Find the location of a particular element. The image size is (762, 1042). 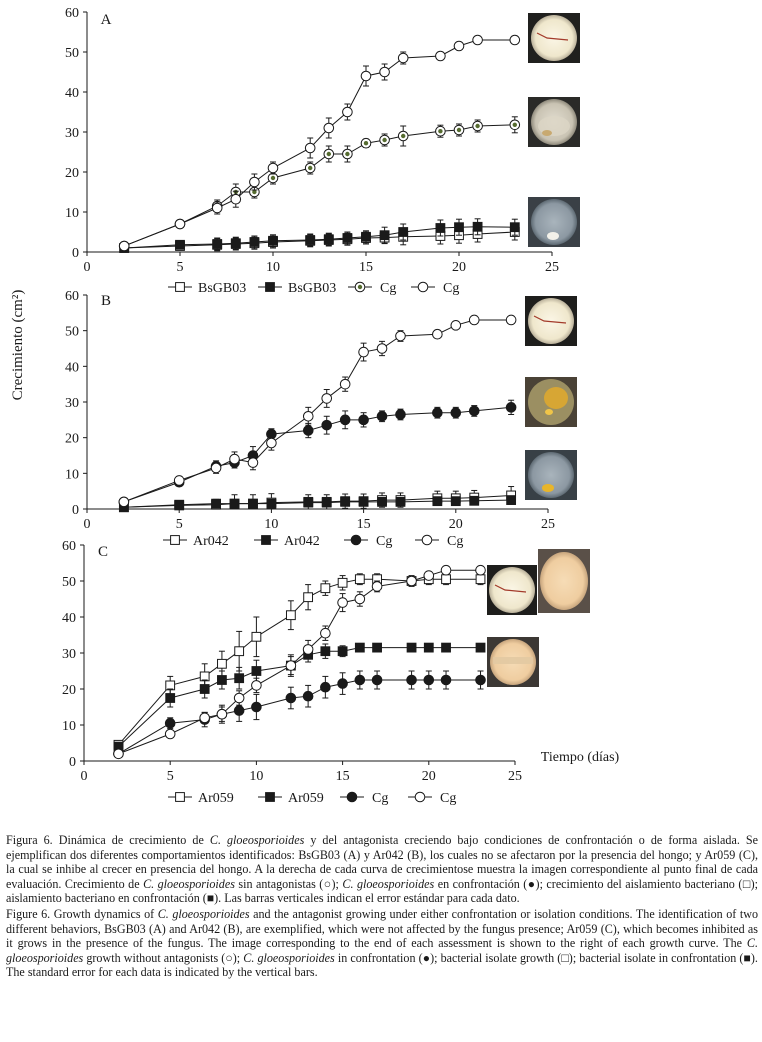

y-tick-label: 40 is located at coordinates (69, 618).